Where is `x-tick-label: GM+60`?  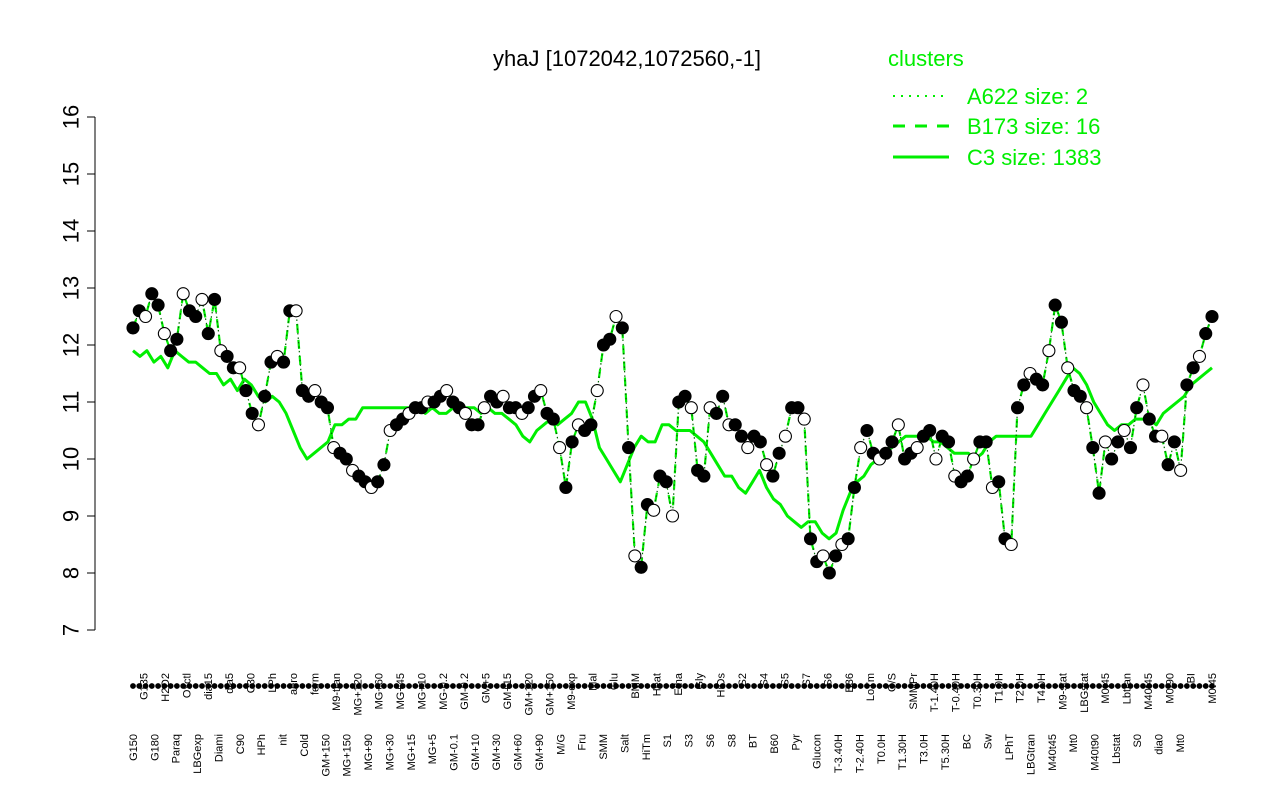
x-tick-label: GM+60 is located at coordinates (519, 752).